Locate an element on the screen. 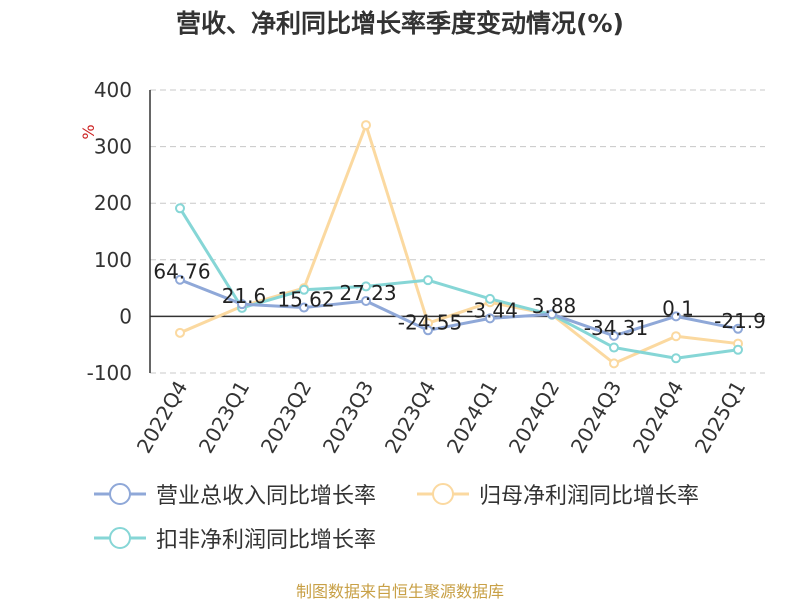  y-tick-label: 200 is located at coordinates (113, 203).